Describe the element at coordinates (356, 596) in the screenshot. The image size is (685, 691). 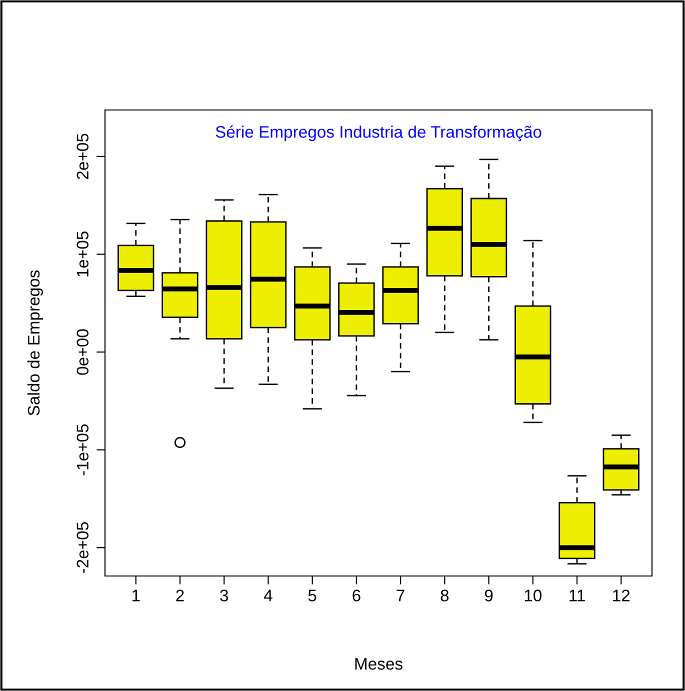
I see `x-tick-label: 6` at that location.